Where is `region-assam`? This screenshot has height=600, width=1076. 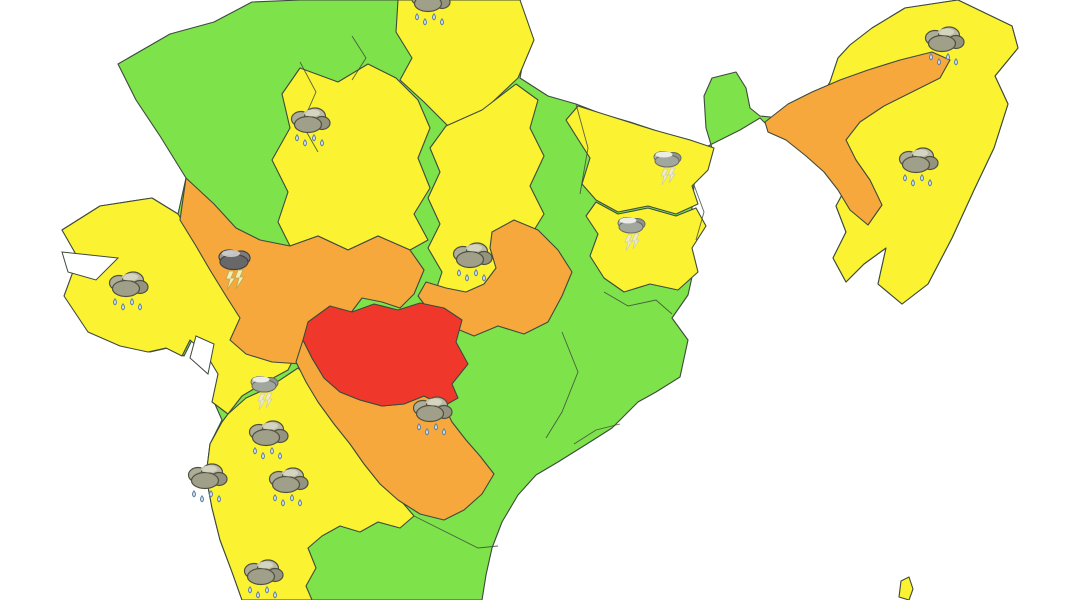 region-assam is located at coordinates (857, 138).